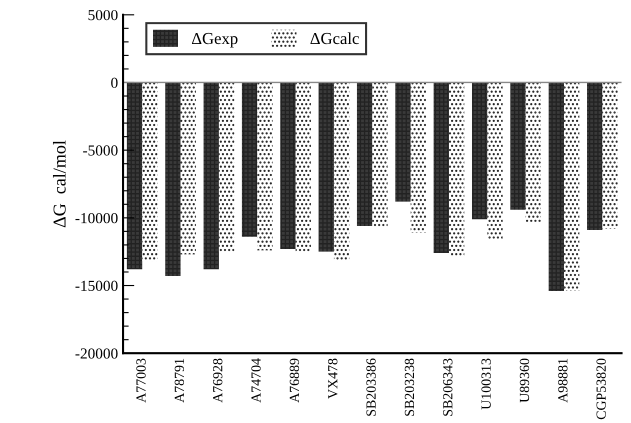 Image resolution: width=631 pixels, height=423 pixels. Describe the element at coordinates (96, 353) in the screenshot. I see `y-tick-label: -20000` at that location.